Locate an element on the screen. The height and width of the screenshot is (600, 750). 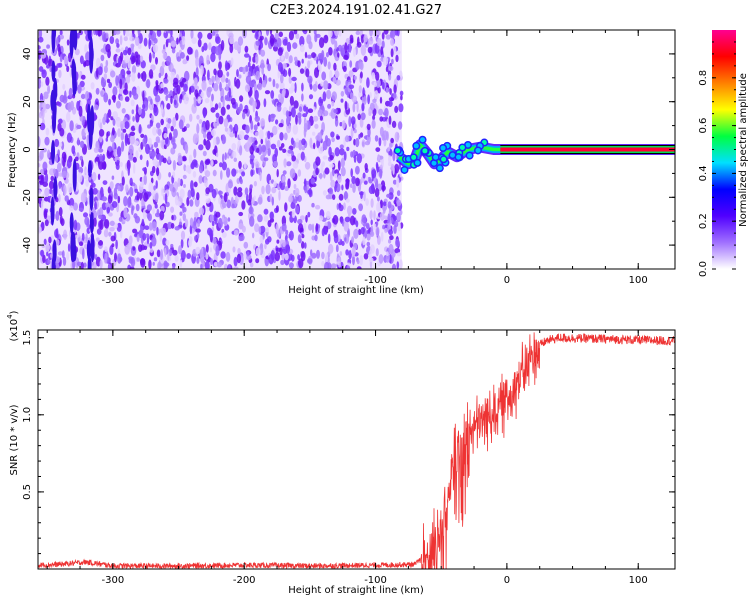
spectrogram-xtick-label: -200 is located at coordinates (244, 280).